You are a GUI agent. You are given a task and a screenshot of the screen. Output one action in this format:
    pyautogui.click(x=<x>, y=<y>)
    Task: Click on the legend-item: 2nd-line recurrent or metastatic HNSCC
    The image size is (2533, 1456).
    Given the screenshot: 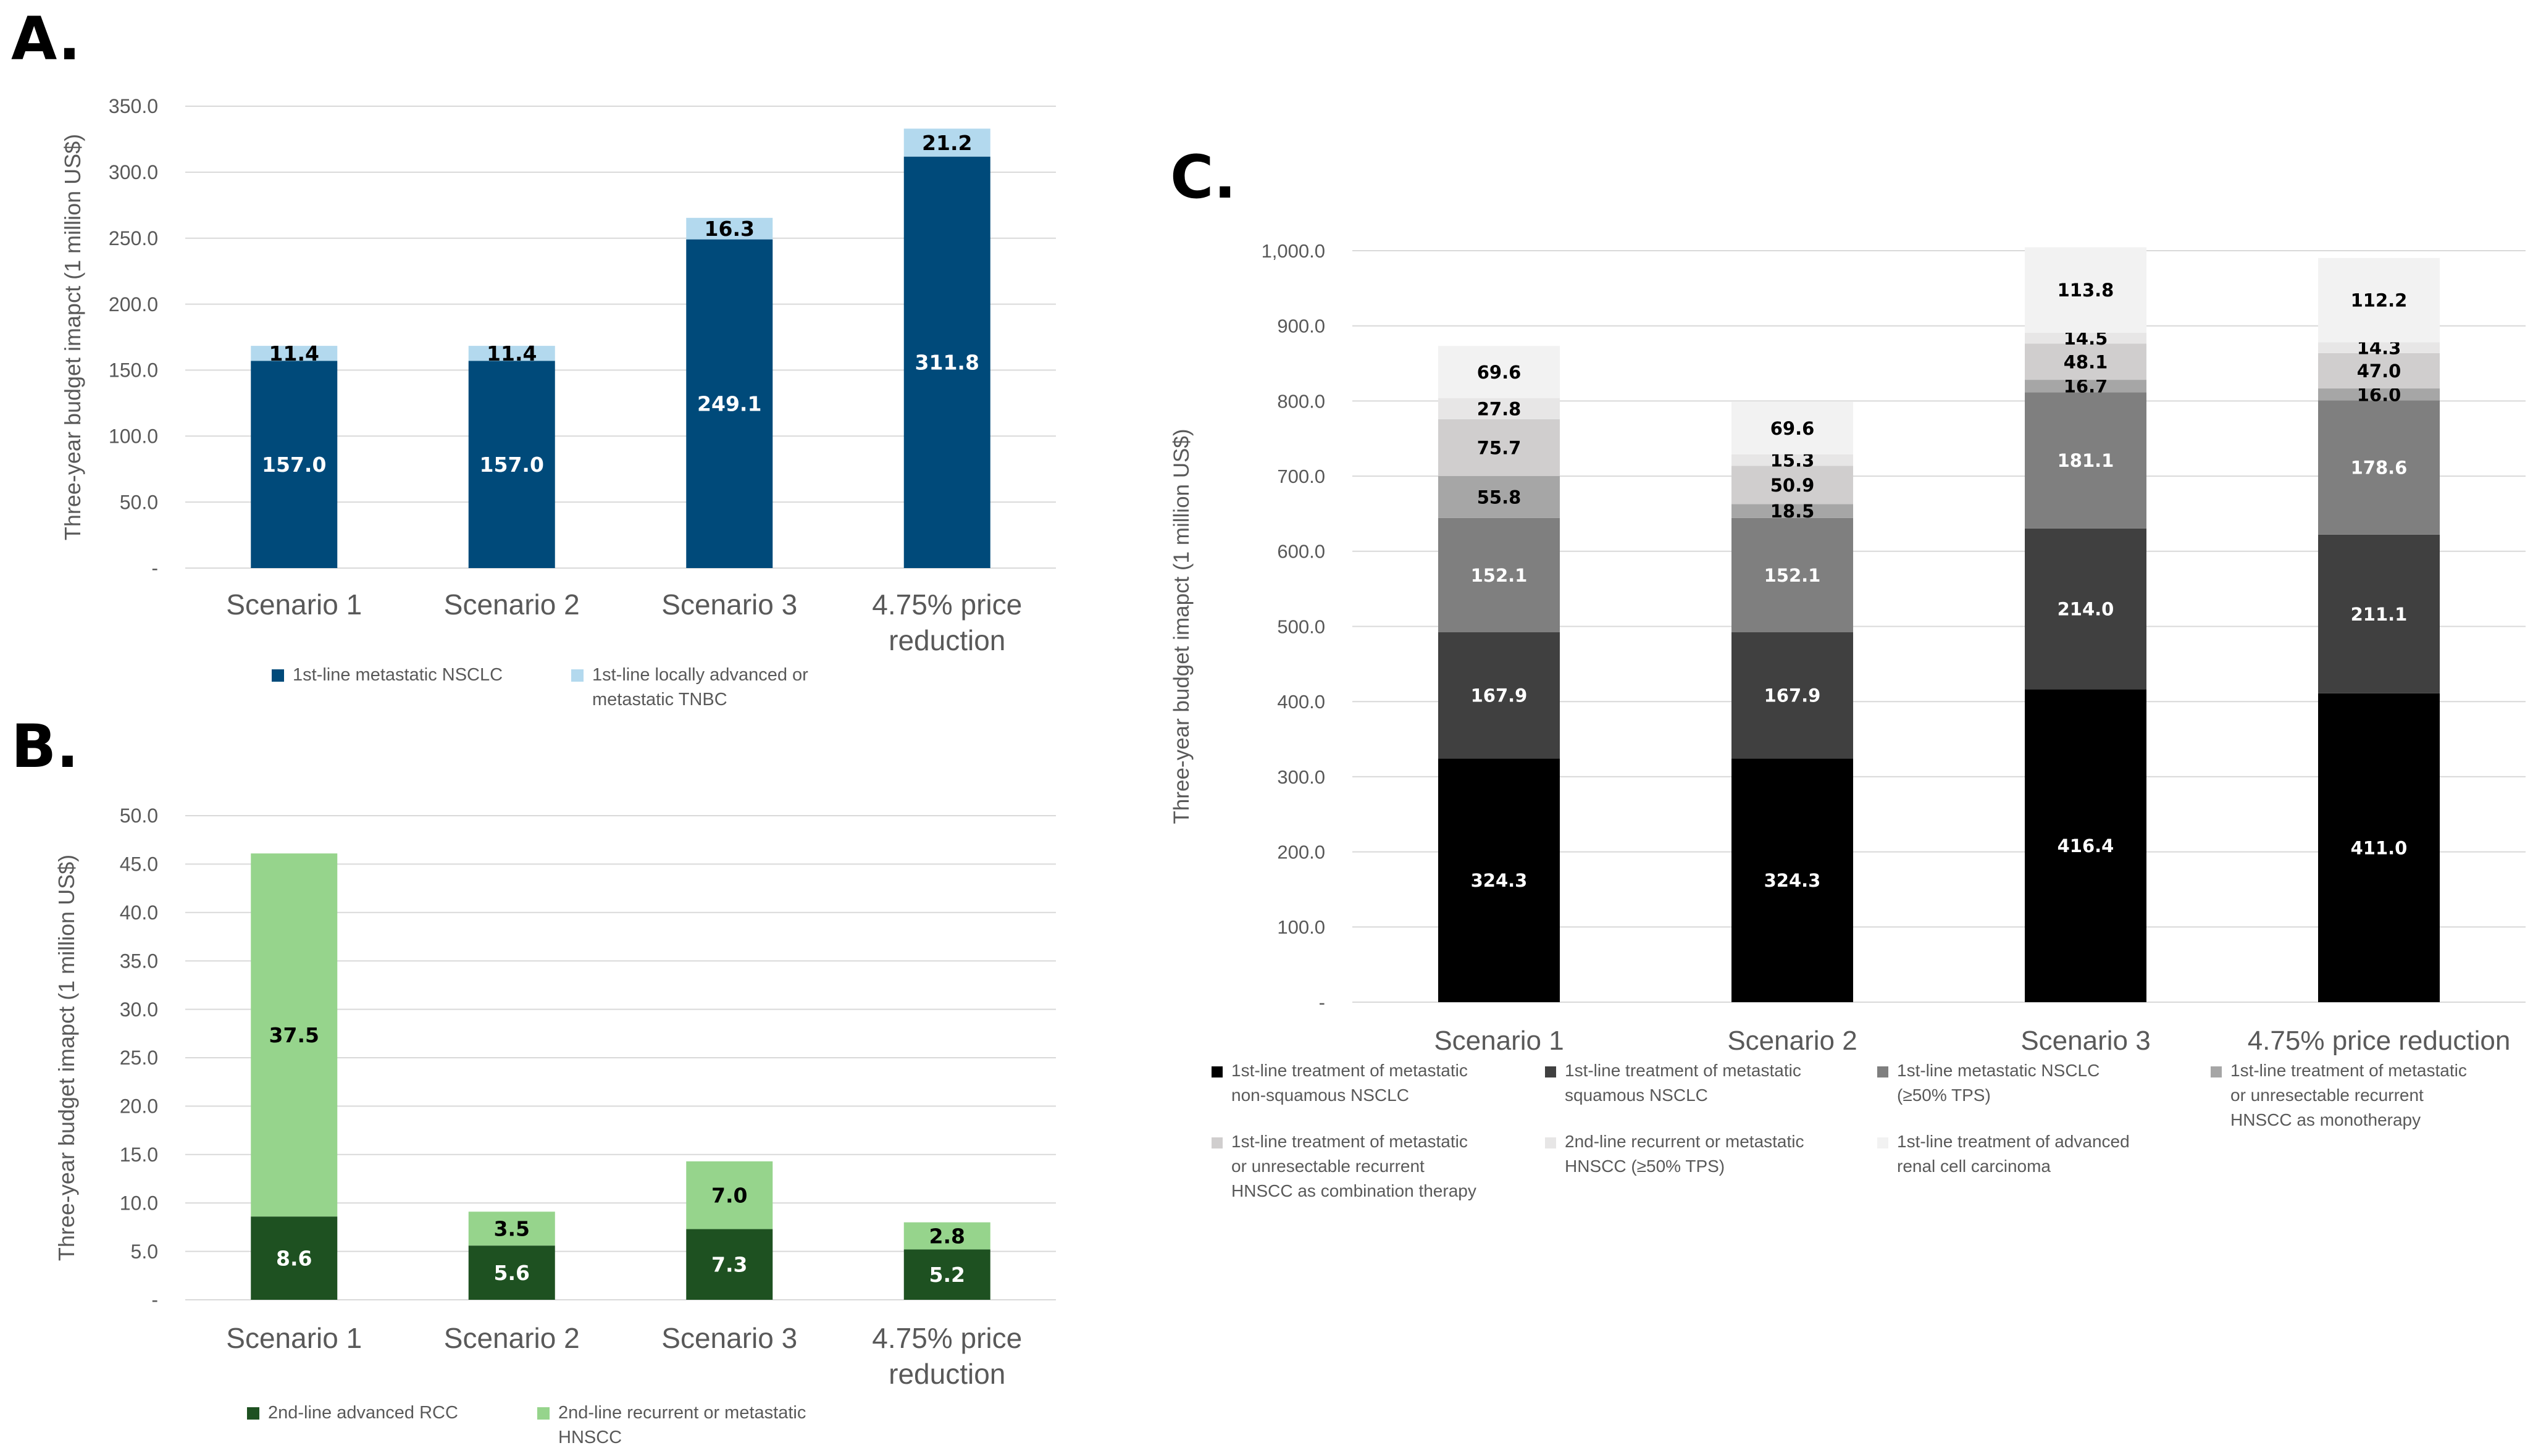 What is the action you would take?
    pyautogui.click(x=672, y=1425)
    